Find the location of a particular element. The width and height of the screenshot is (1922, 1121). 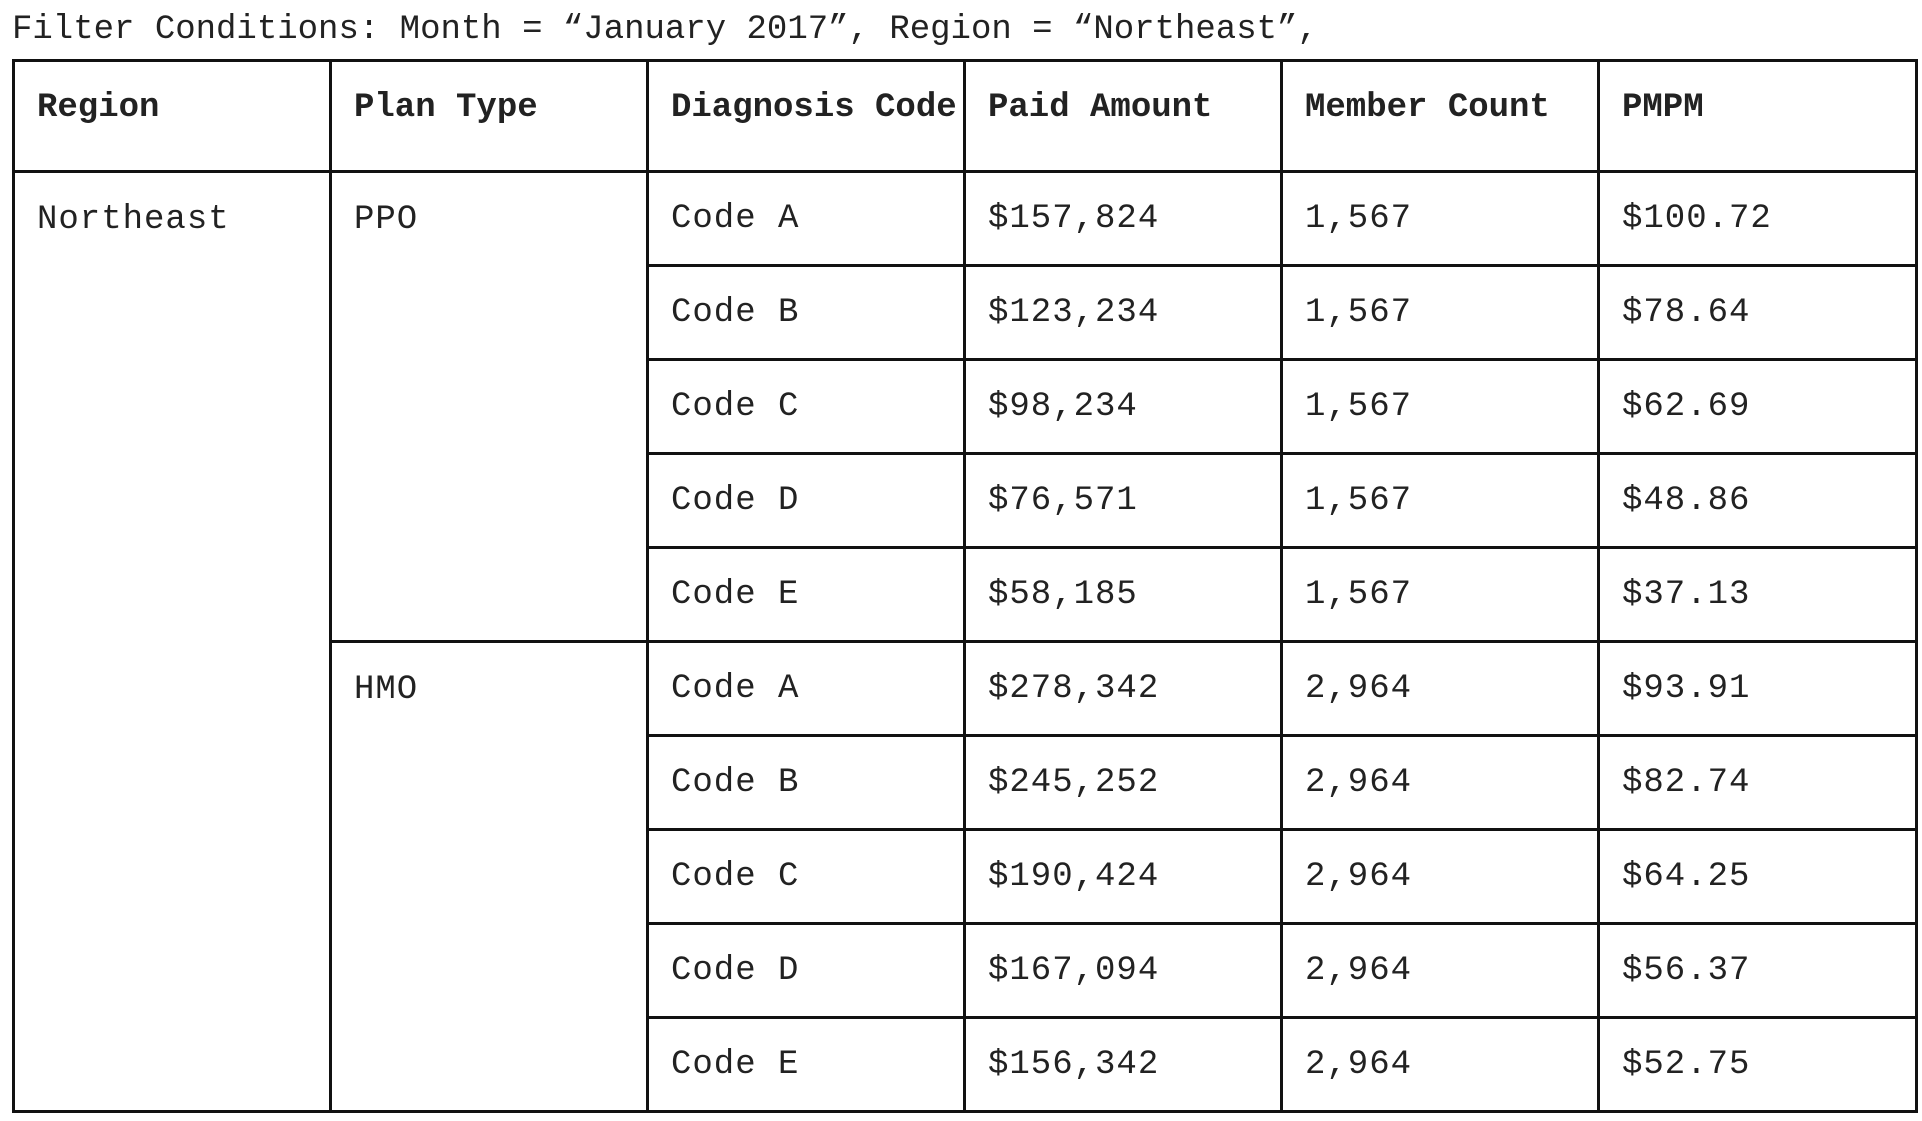

pmpm-cell: $82.74 is located at coordinates (1757, 782).